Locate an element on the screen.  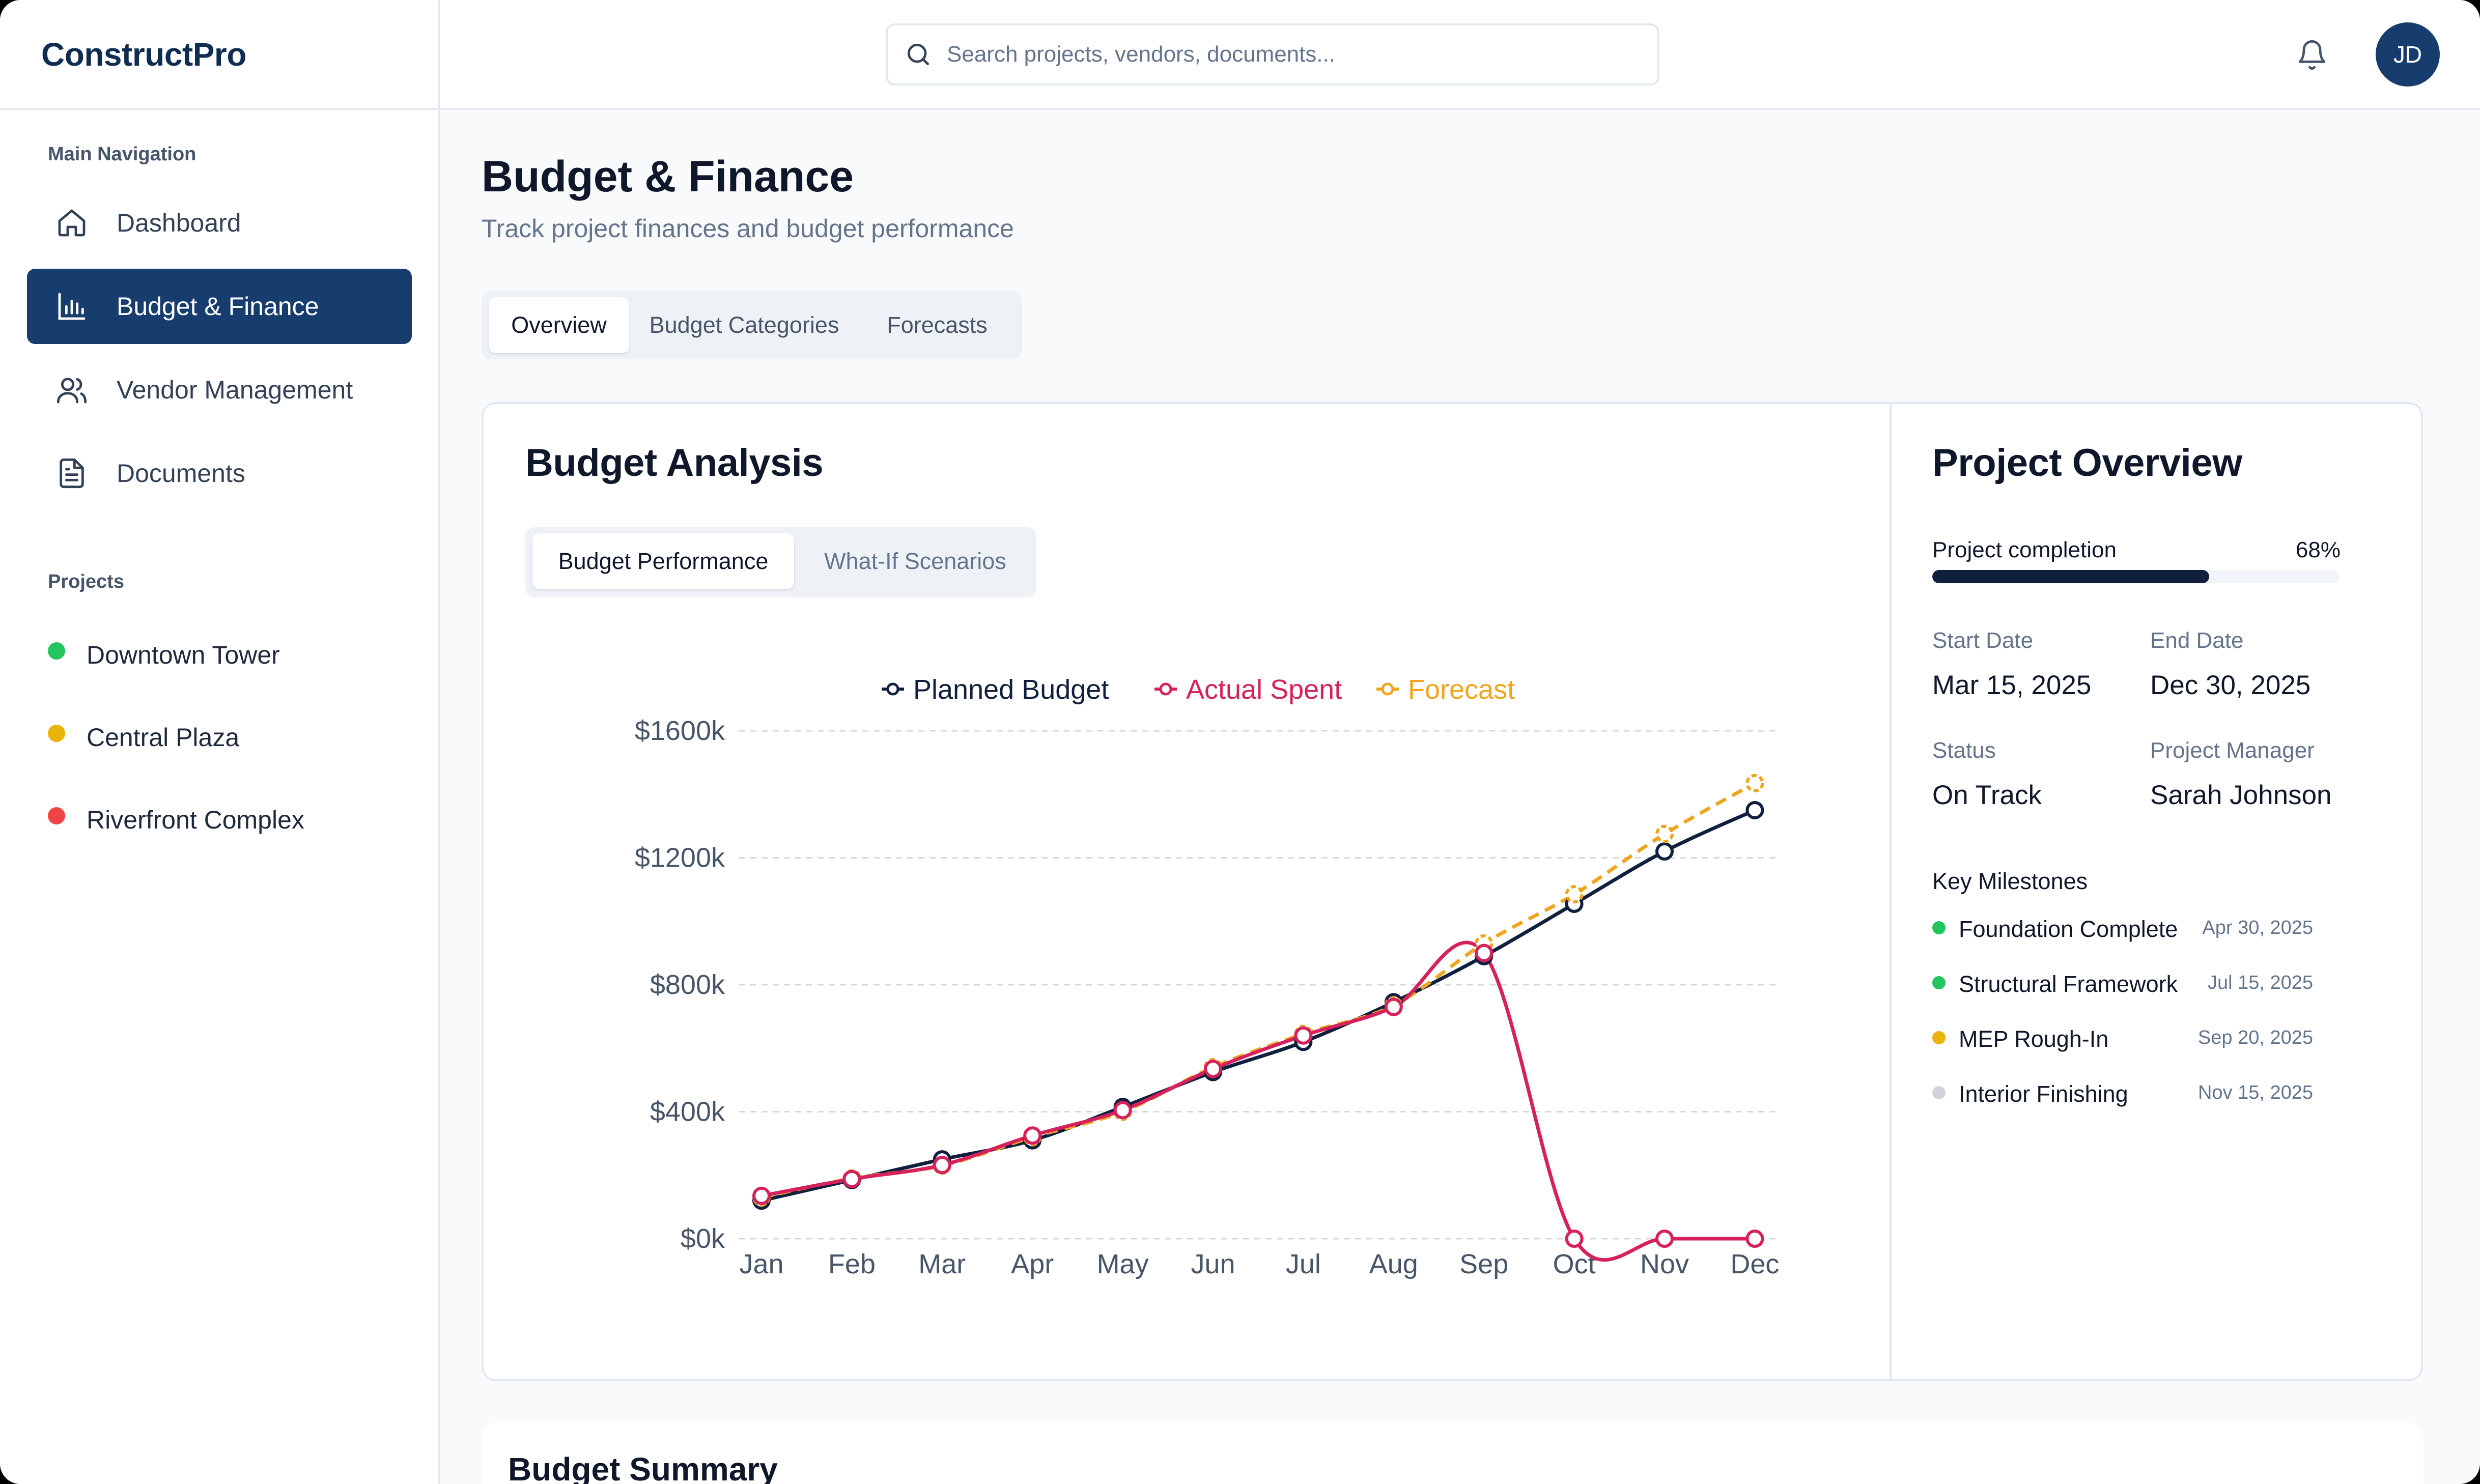
notification-bell-icon is located at coordinates (2312, 55).